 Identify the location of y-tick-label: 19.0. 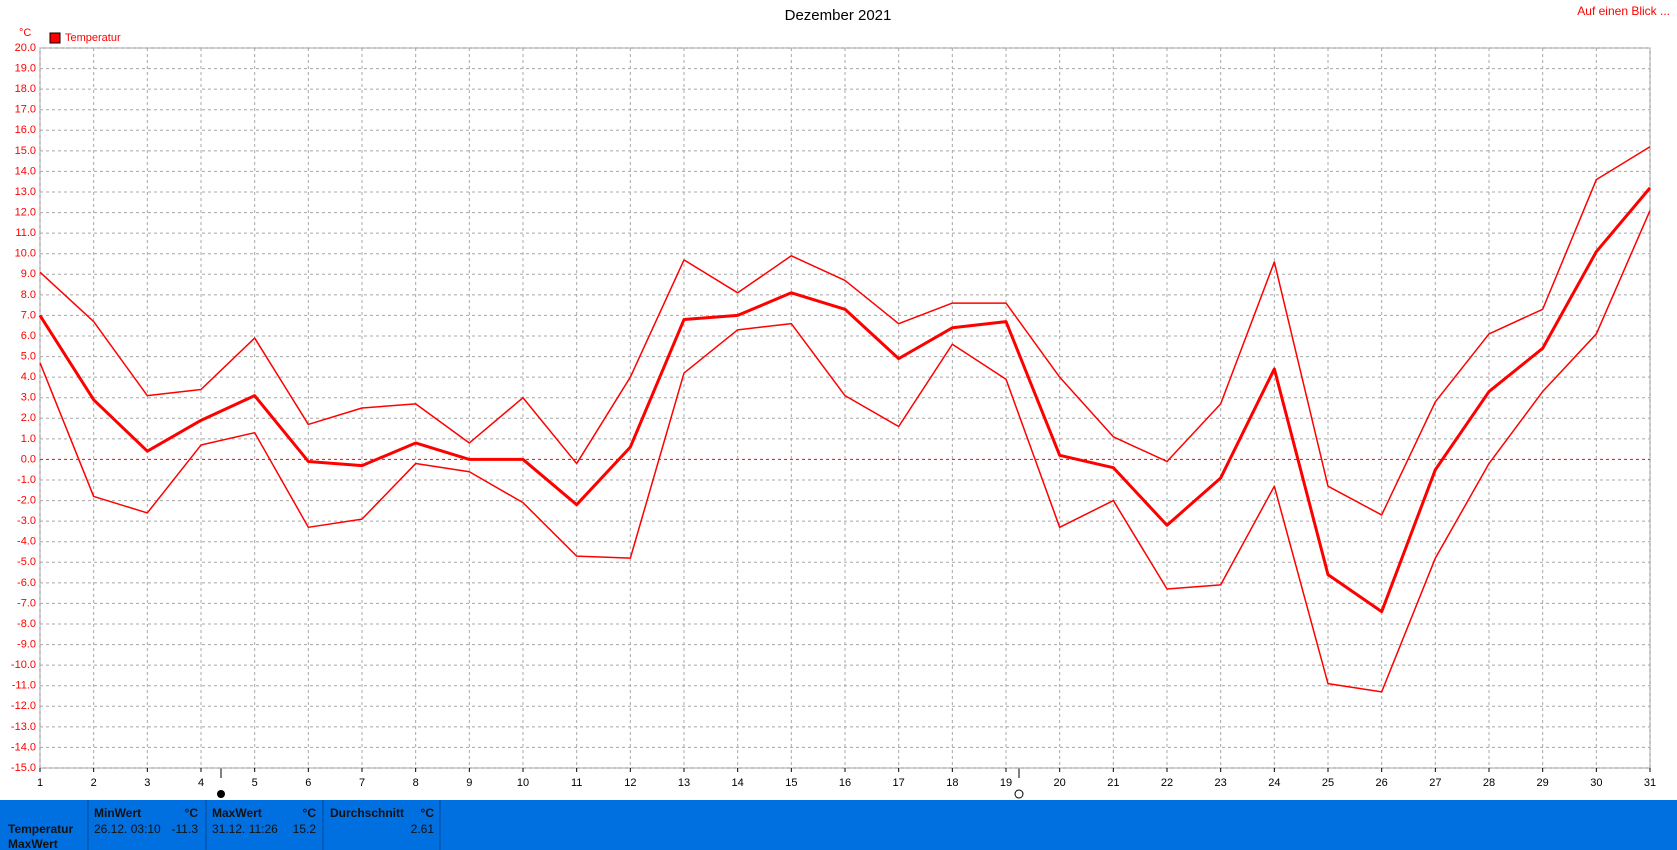
(25, 68).